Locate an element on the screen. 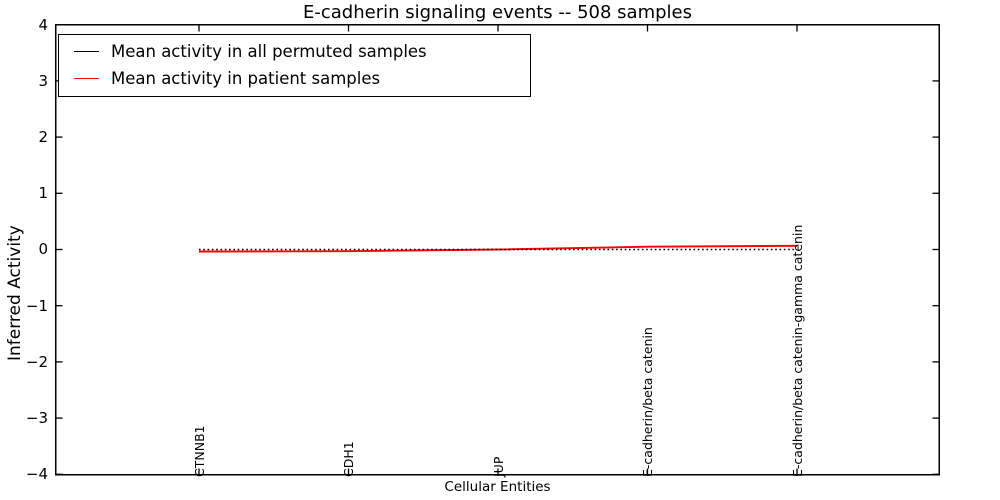  y-tick-label: 2 is located at coordinates (43, 137).